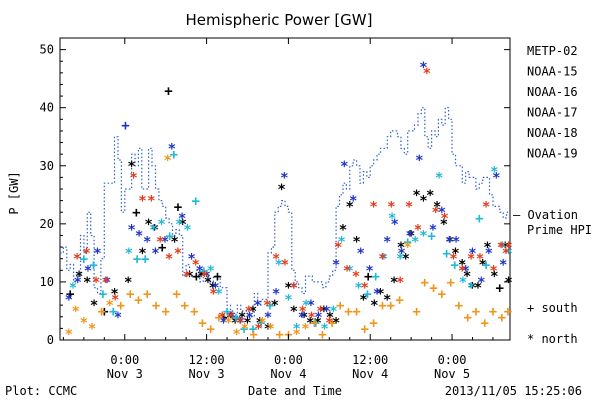 Image resolution: width=600 pixels, height=400 pixels. I want to click on y-tick-label: 10, so click(47, 282).